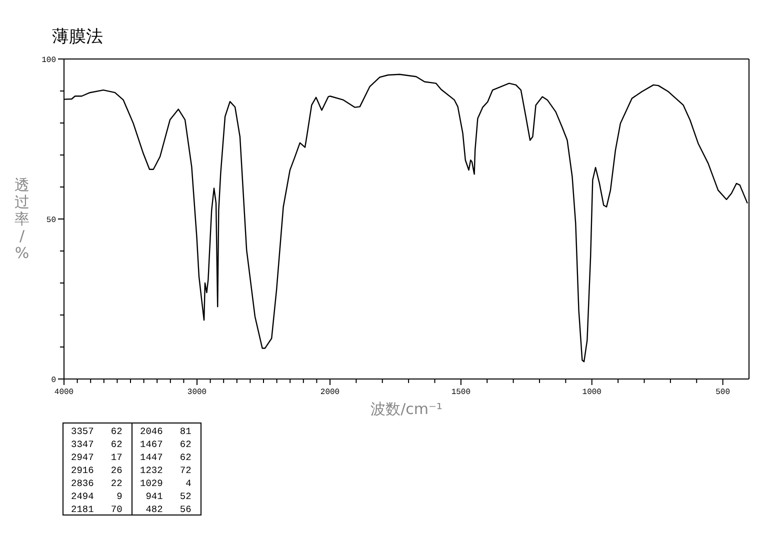  Describe the element at coordinates (22, 219) in the screenshot. I see `y-axis-title: 透过率/%` at that location.